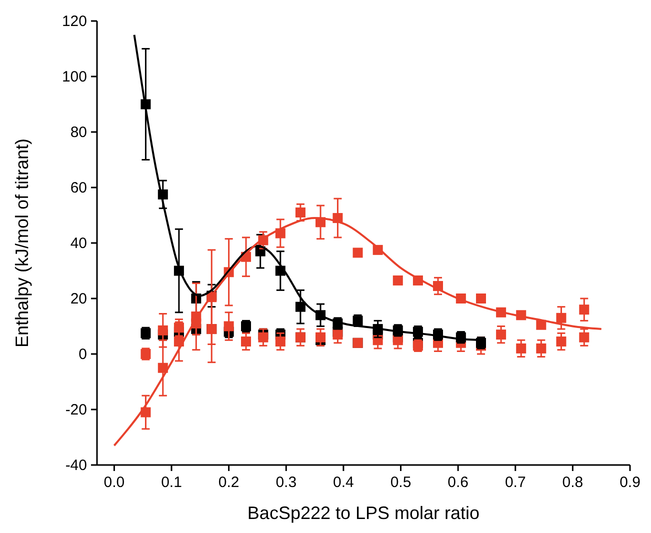  What do you see at coordinates (286, 482) in the screenshot?
I see `x-tick-label: 0.3` at bounding box center [286, 482].